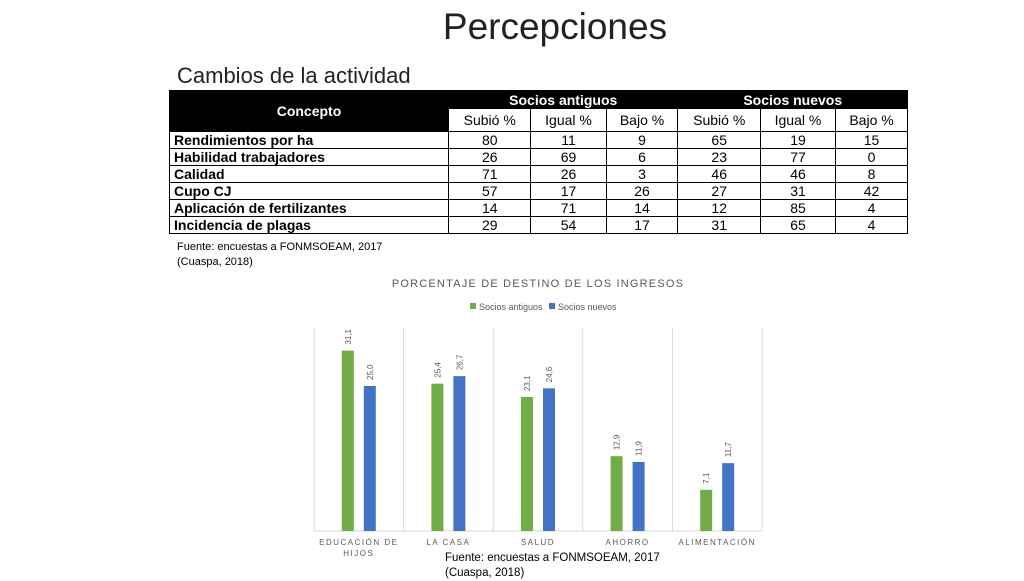 The height and width of the screenshot is (581, 1024). I want to click on table-source-line: (Cuaspa, 2018), so click(215, 262).